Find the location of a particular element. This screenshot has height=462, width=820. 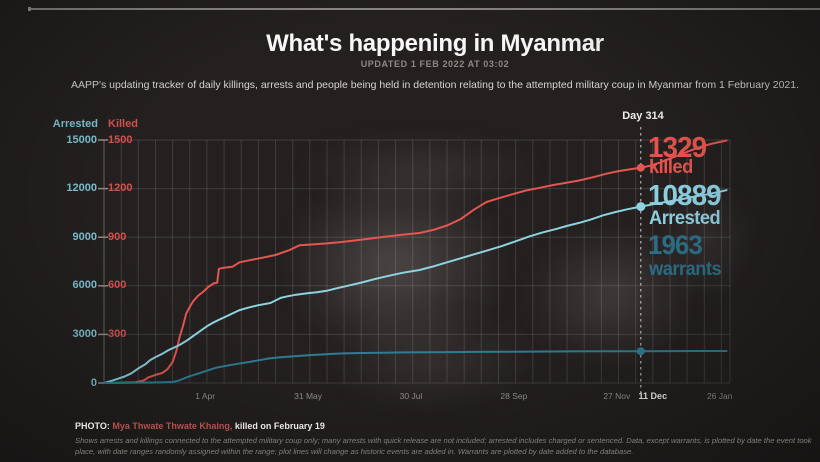

y-tick-arrested: 15000 is located at coordinates (81, 139).